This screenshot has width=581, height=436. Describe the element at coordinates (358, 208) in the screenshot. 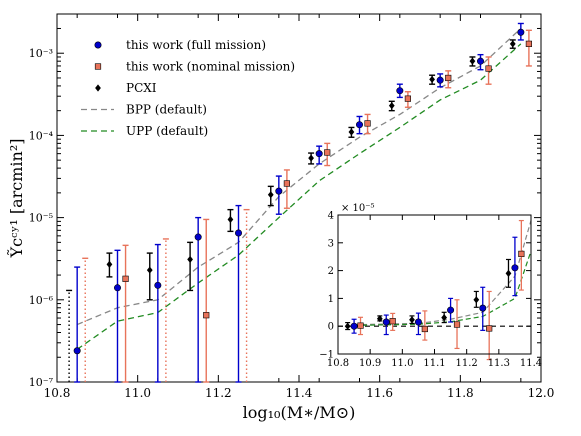

I see `inset-y-multiplier: × 10⁻⁵` at that location.